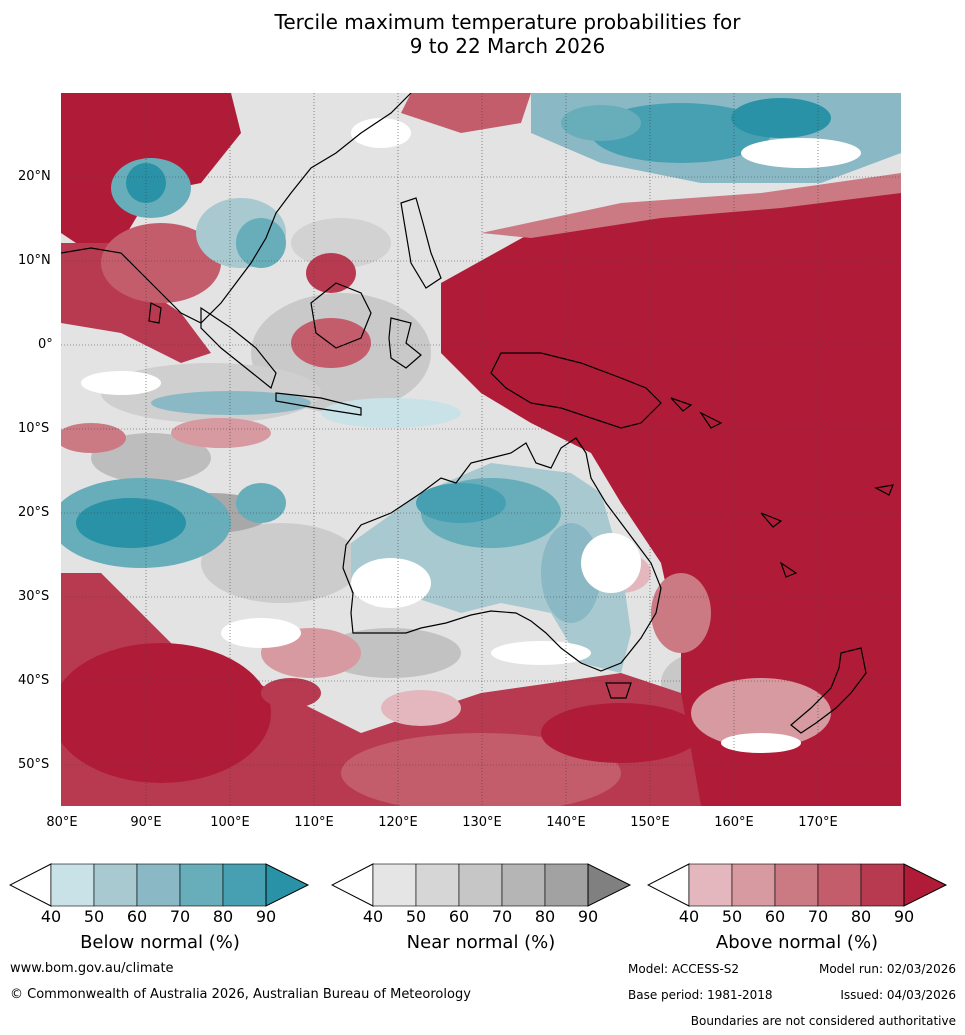 Image resolution: width=965 pixels, height=1035 pixels. What do you see at coordinates (797, 942) in the screenshot?
I see `above-normal-legend-title: Above normal (%)` at bounding box center [797, 942].